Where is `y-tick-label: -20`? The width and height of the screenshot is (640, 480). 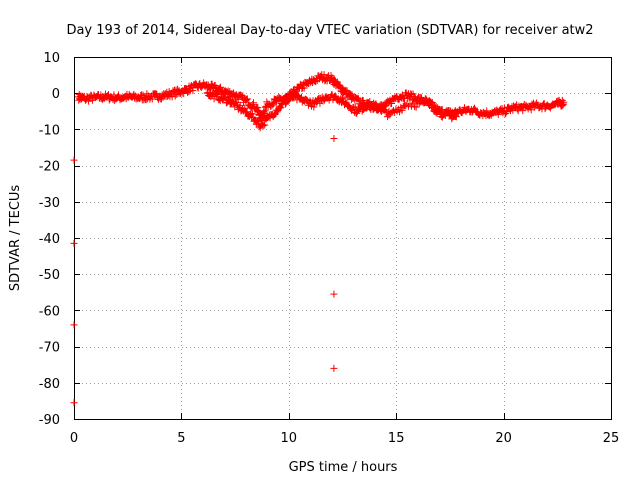
y-tick-label: -20 is located at coordinates (49, 167).